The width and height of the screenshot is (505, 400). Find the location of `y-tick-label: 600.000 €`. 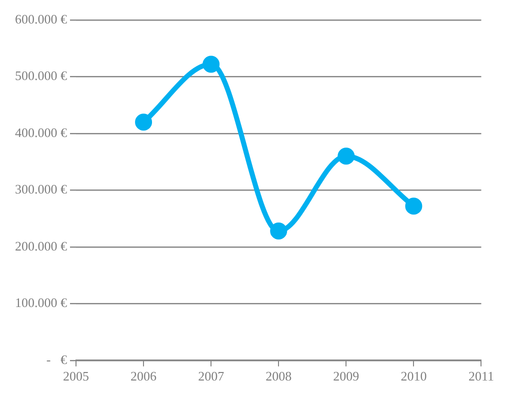

y-tick-label: 600.000 € is located at coordinates (41, 18).